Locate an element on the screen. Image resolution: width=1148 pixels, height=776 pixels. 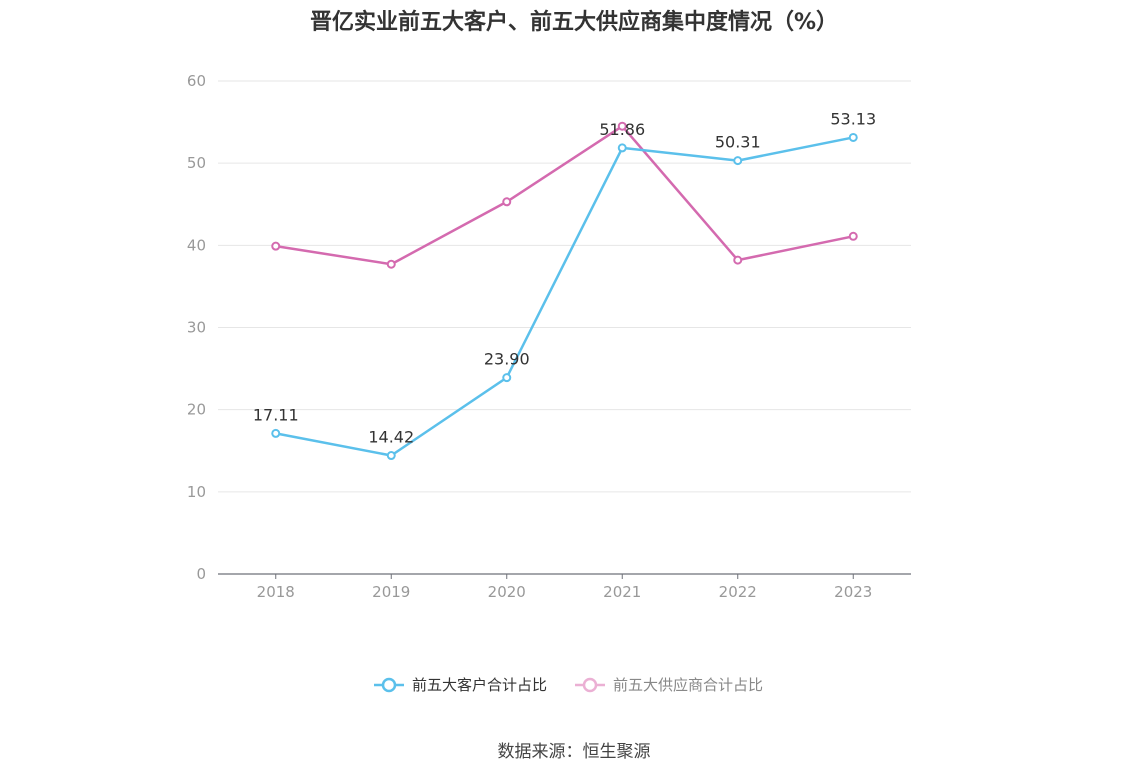
source-note: 数据来源：恒生聚源 is located at coordinates (574, 752).